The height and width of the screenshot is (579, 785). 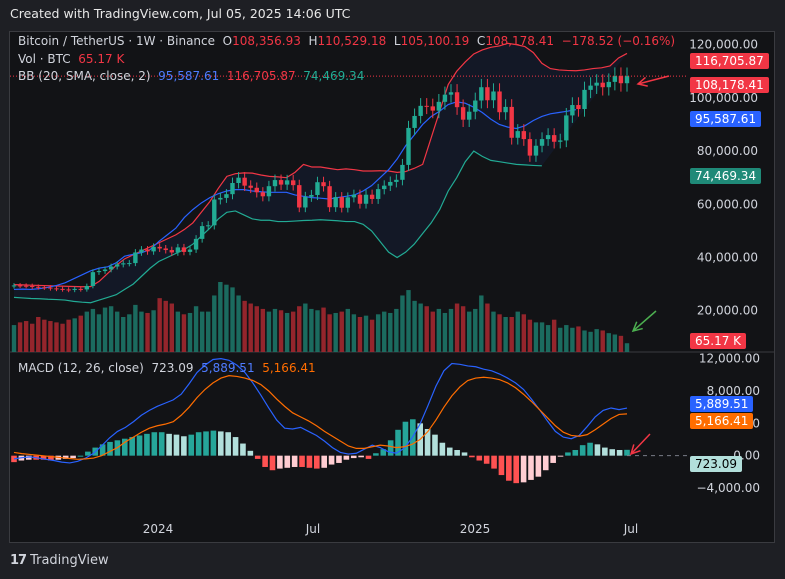 I want to click on price-tick-label: 120,000.00, so click(x=723, y=45).